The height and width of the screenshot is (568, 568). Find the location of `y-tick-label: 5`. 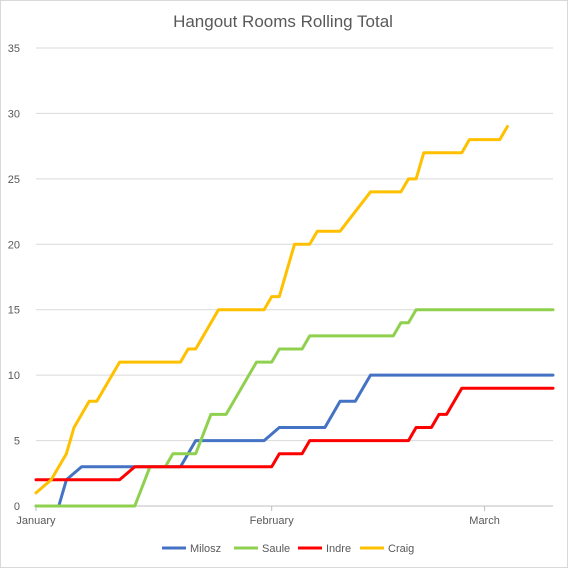

y-tick-label: 5 is located at coordinates (17, 442).